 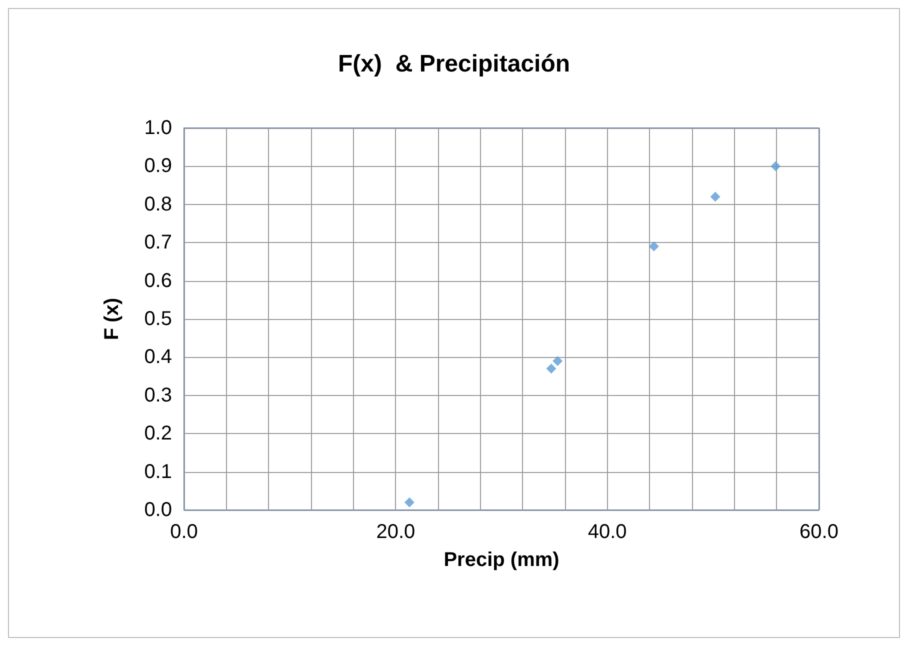 I want to click on y-tick-label: 0.2, so click(x=158, y=433).